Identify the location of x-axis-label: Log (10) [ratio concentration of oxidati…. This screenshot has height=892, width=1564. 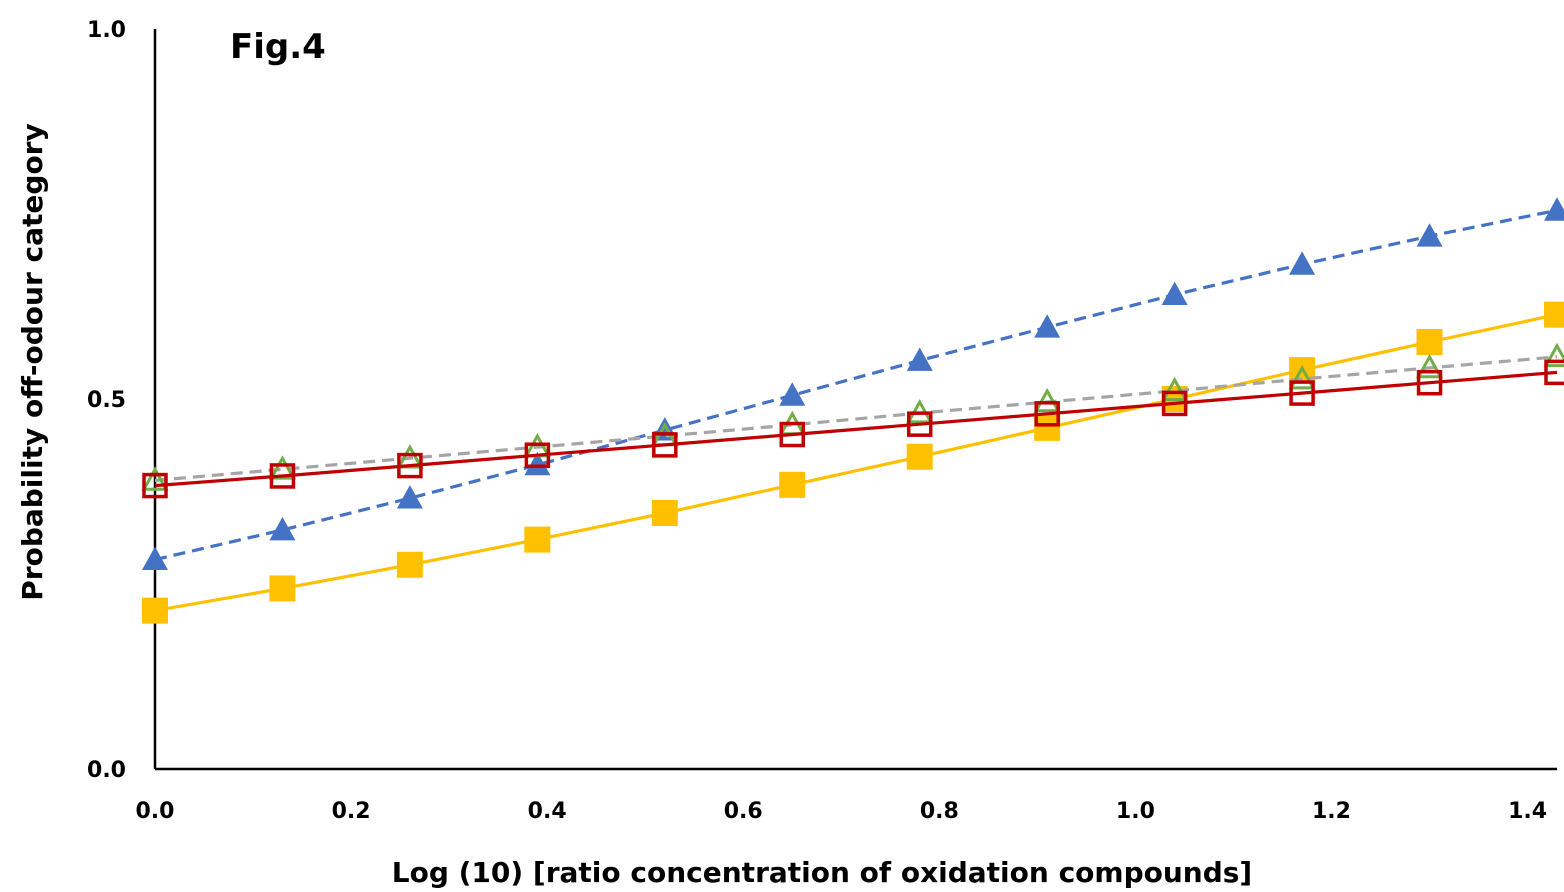
(822, 872).